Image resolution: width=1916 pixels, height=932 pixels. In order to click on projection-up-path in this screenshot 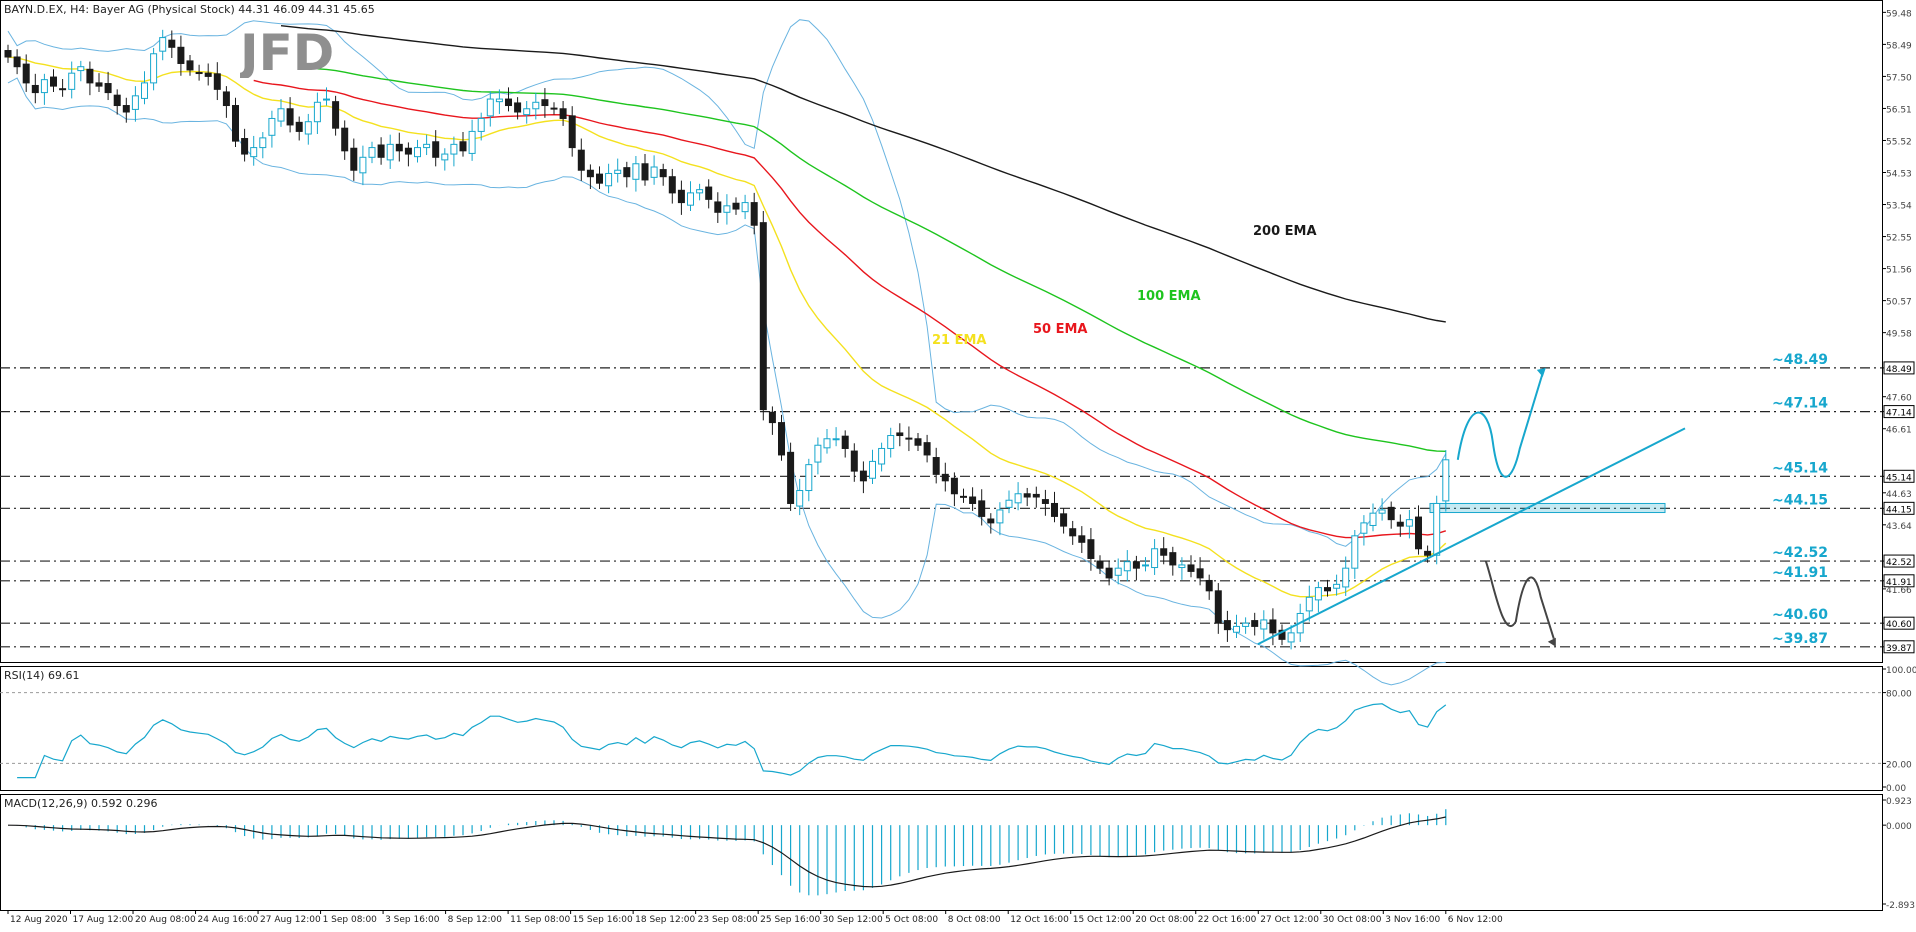, I will do `click(1500, 425)`.